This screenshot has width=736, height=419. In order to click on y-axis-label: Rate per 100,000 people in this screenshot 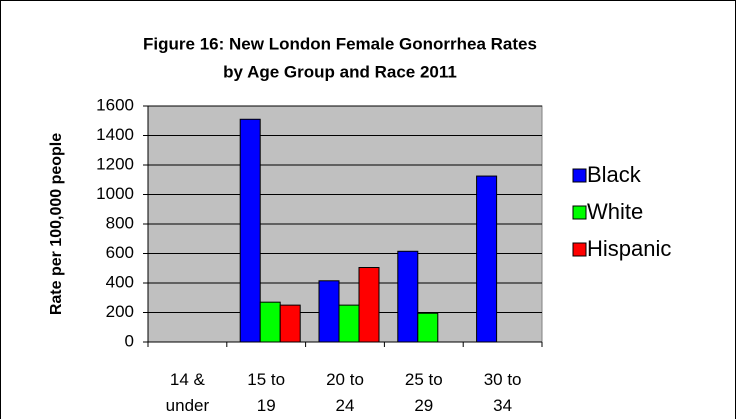, I will do `click(56, 224)`.